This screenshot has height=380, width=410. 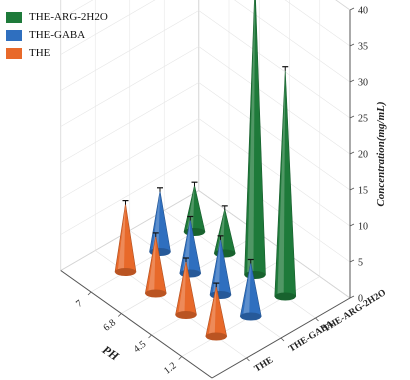 I want to click on ph-tick-label: 6.8, so click(x=109, y=325).